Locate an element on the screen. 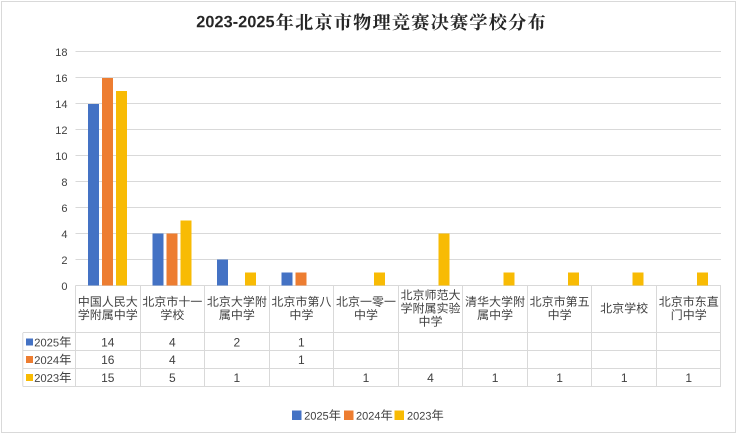 The image size is (737, 434). svg-text: 8 is located at coordinates (64, 183).